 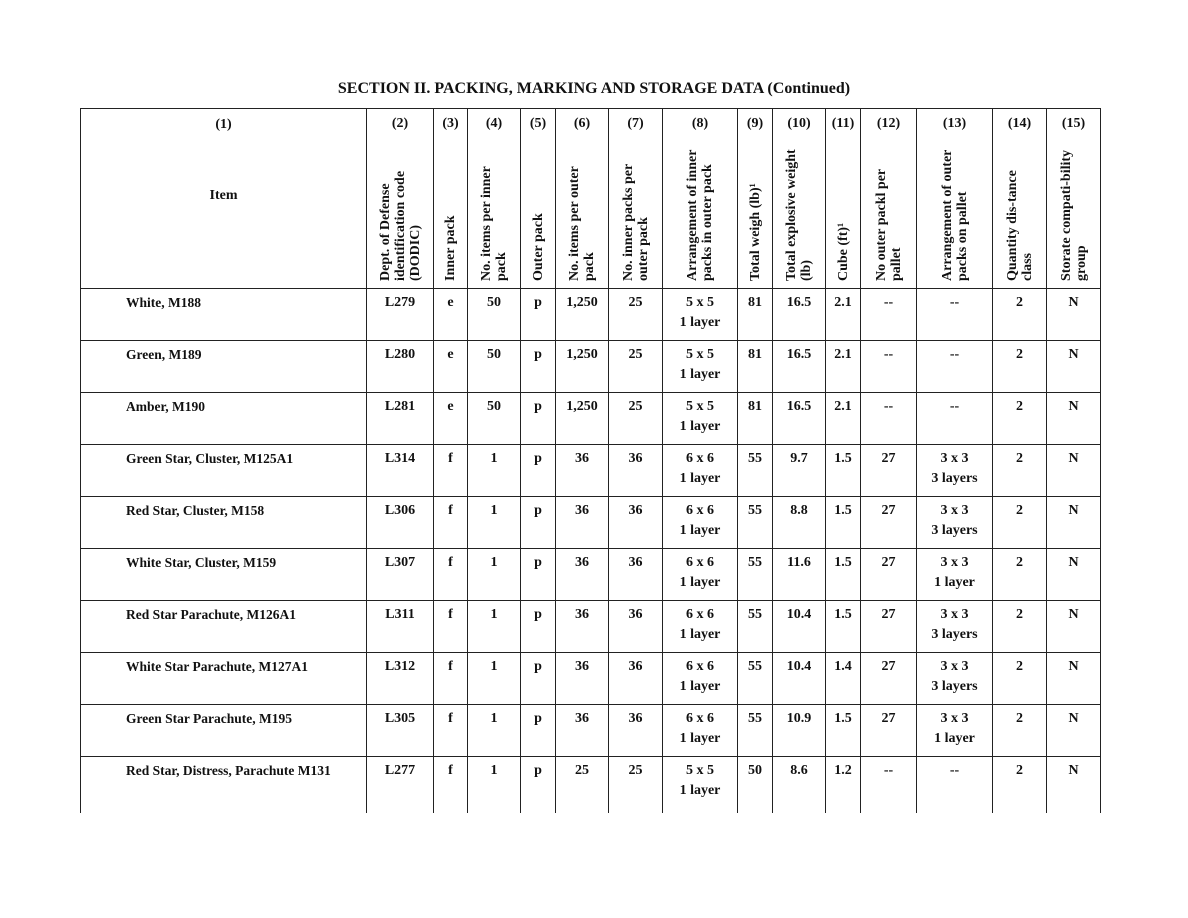 What do you see at coordinates (400, 718) in the screenshot?
I see `cell-text: L305` at bounding box center [400, 718].